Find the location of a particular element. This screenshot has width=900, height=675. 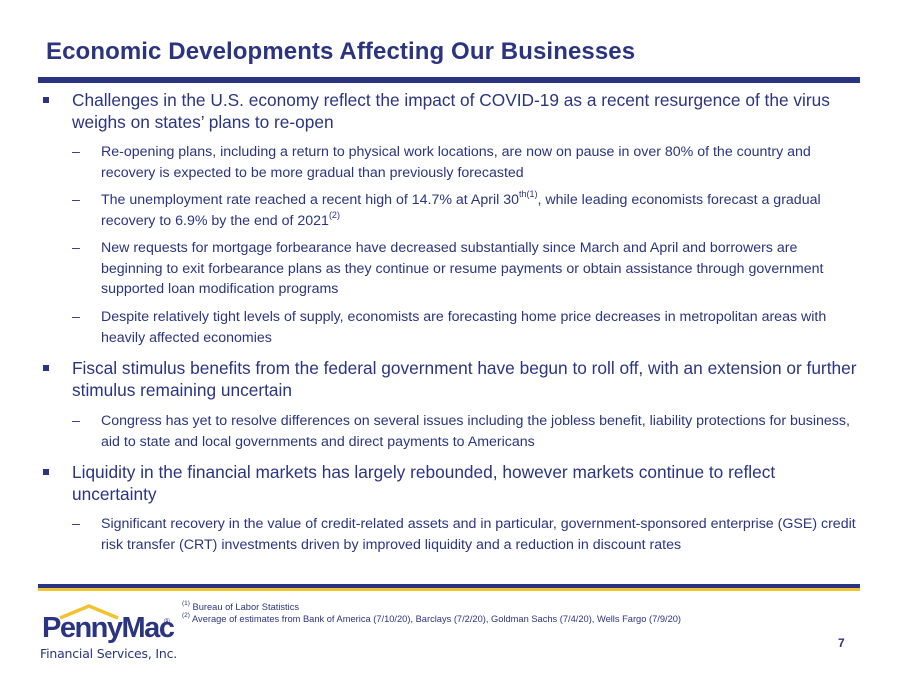

footnote-1: (1) Bureau of Labor Statistics is located at coordinates (240, 607).